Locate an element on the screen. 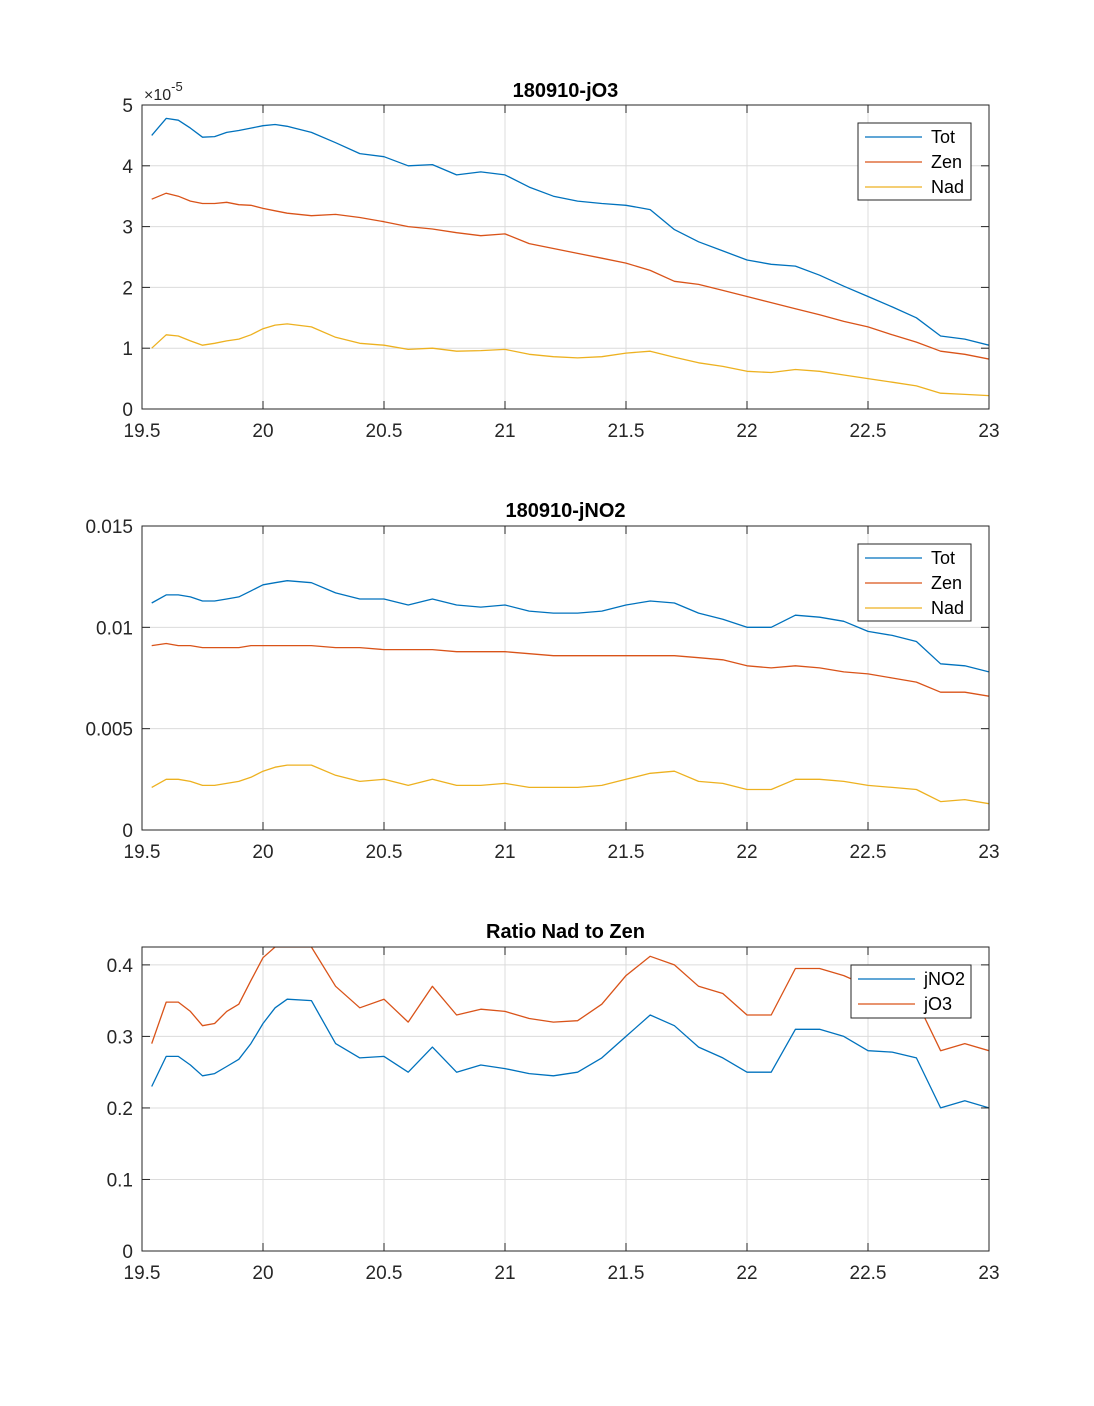 This screenshot has height=1406, width=1094. legend: jNO2 jO3 is located at coordinates (911, 991).